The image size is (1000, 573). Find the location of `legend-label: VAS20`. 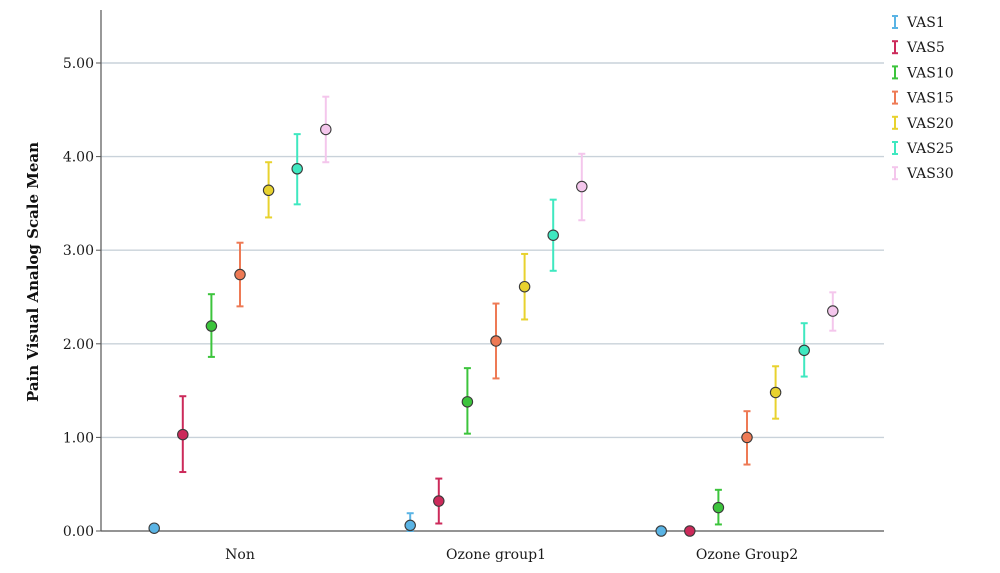

legend-label: VAS20 is located at coordinates (930, 124).